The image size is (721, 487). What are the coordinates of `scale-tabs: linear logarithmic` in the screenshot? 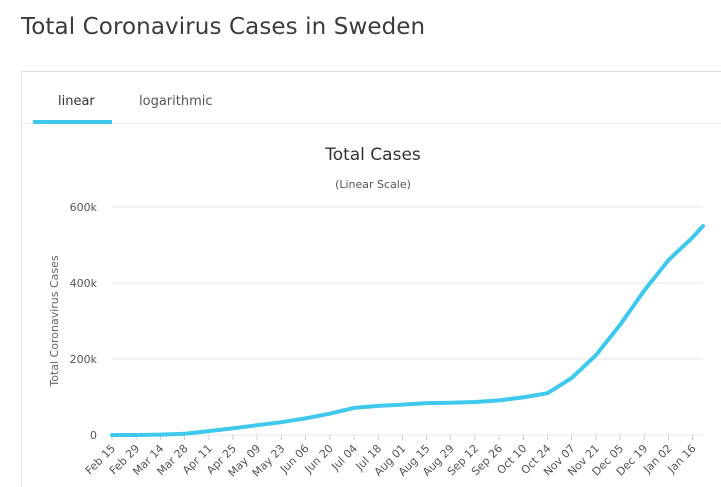 It's located at (371, 98).